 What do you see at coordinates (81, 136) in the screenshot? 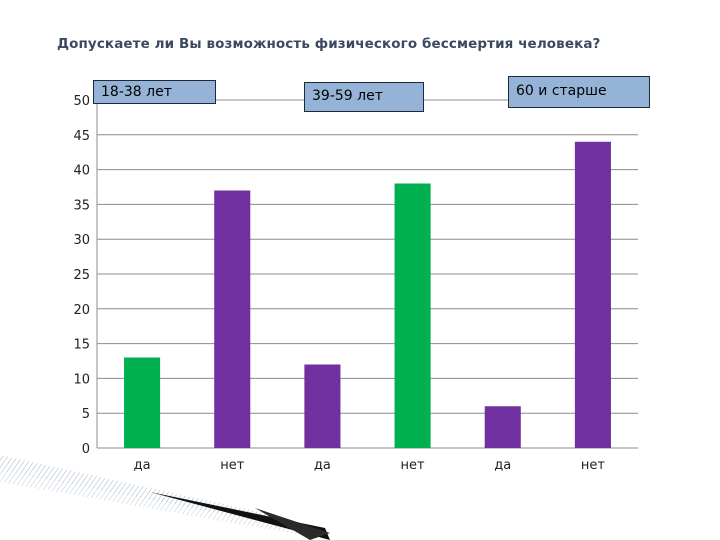
I see `y-tick-label: 45` at bounding box center [81, 136].